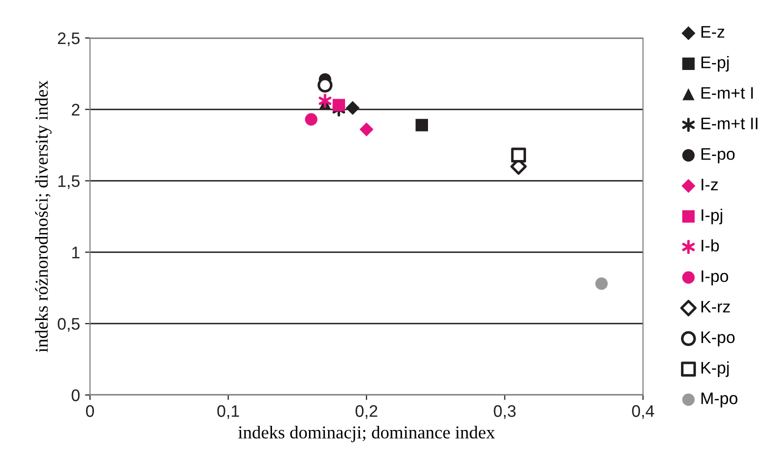  I want to click on y-tick-label: 1, so click(76, 252).